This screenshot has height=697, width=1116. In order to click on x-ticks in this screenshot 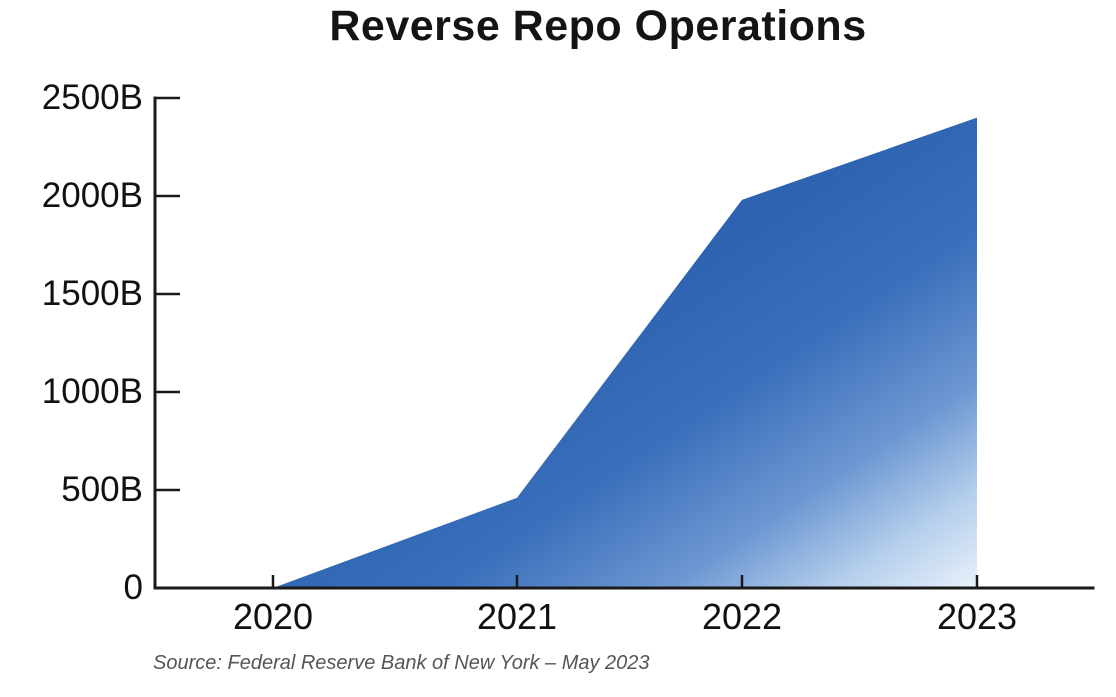, I will do `click(625, 581)`.